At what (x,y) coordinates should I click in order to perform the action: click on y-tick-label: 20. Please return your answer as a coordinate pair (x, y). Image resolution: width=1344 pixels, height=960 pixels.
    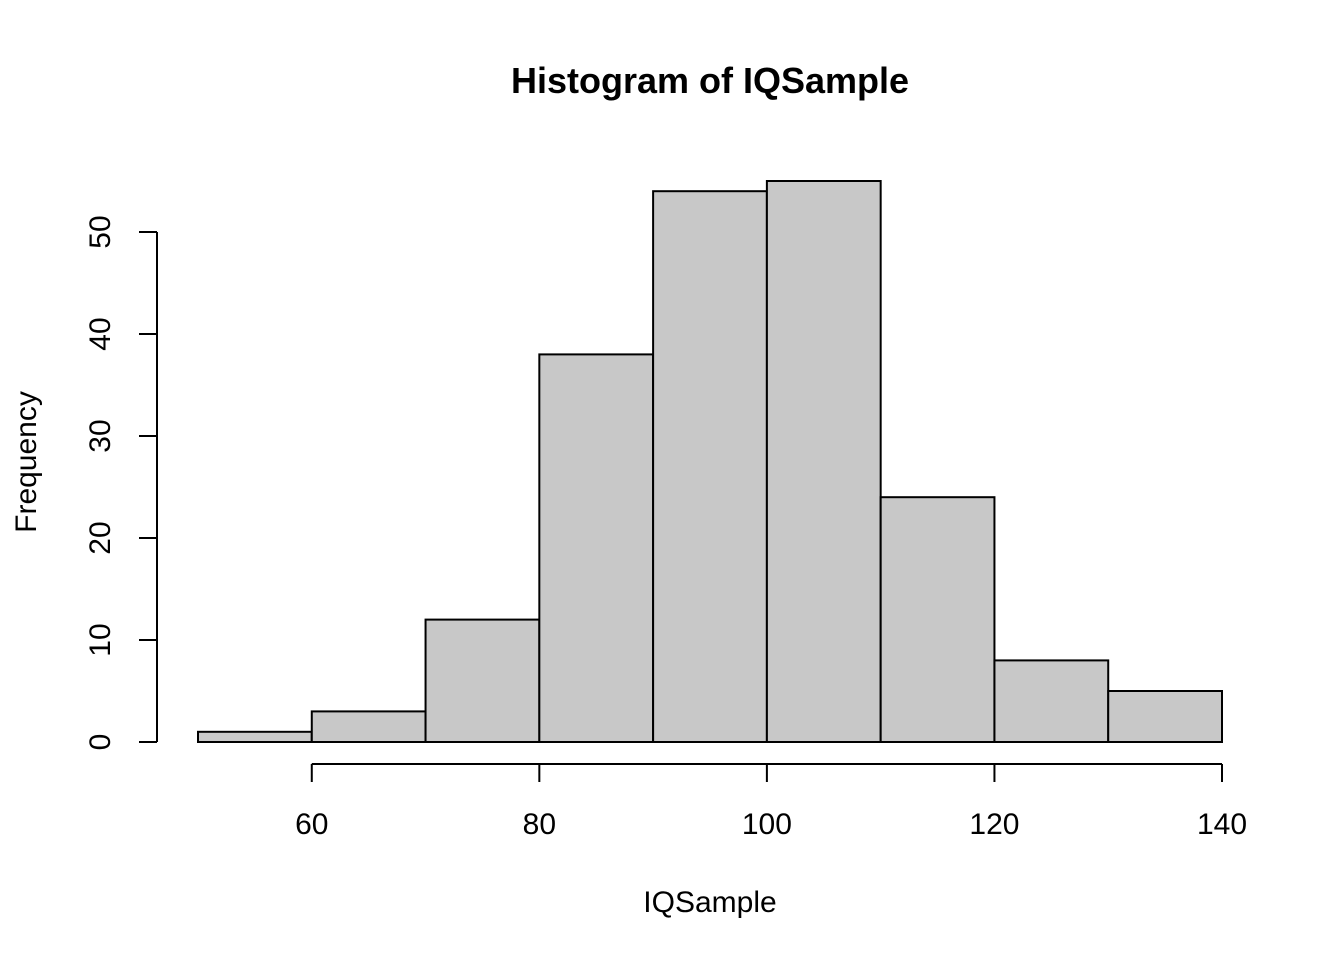
    Looking at the image, I should click on (100, 537).